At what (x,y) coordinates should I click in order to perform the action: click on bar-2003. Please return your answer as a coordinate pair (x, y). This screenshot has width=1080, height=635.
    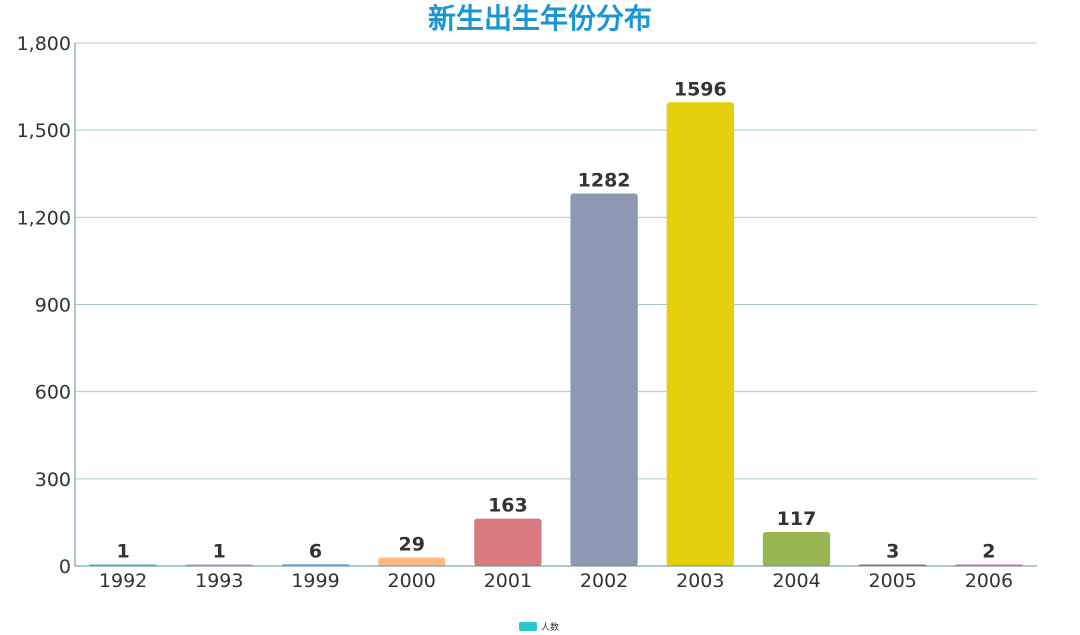
    Looking at the image, I should click on (700, 334).